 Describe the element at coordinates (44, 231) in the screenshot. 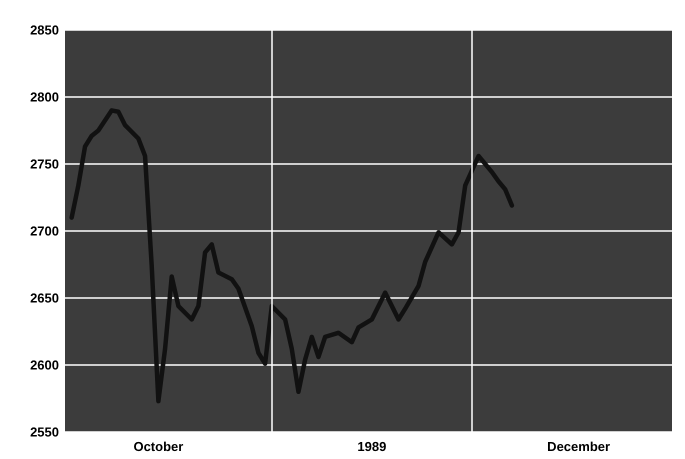

I see `y-tick-label: 2700` at that location.